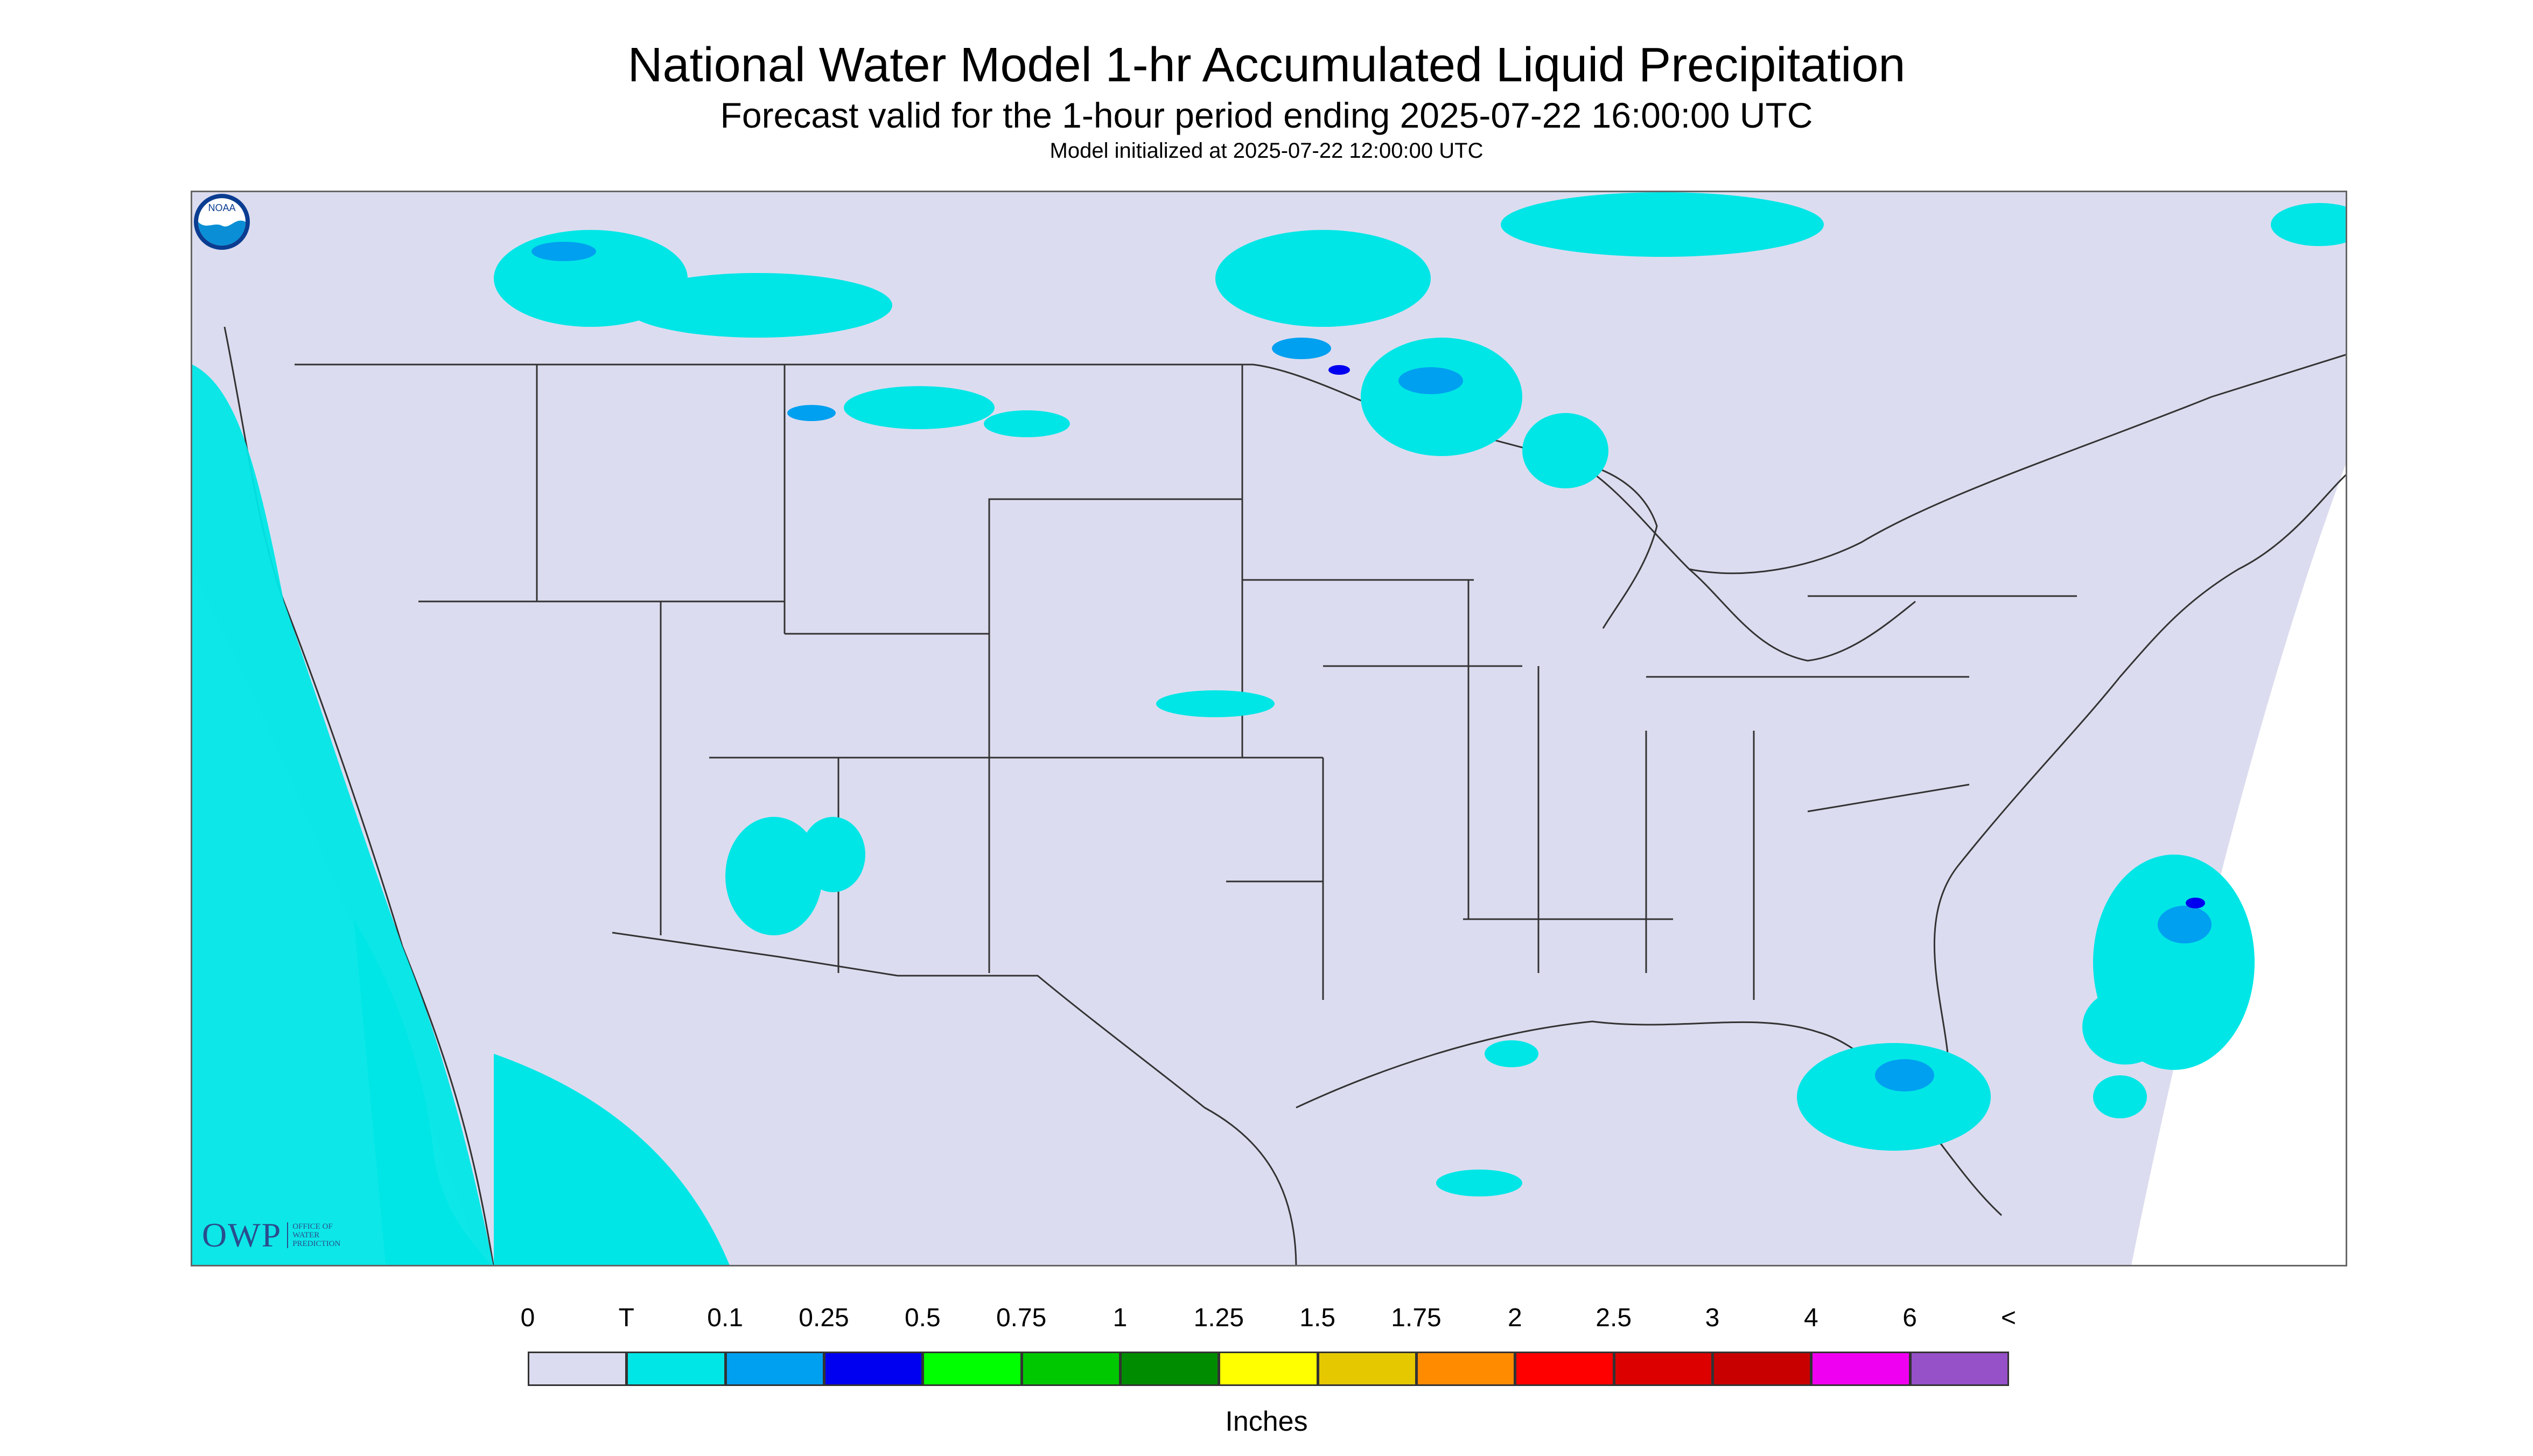 The width and height of the screenshot is (2533, 1456). I want to click on precip-moderate, so click(1767, 636).